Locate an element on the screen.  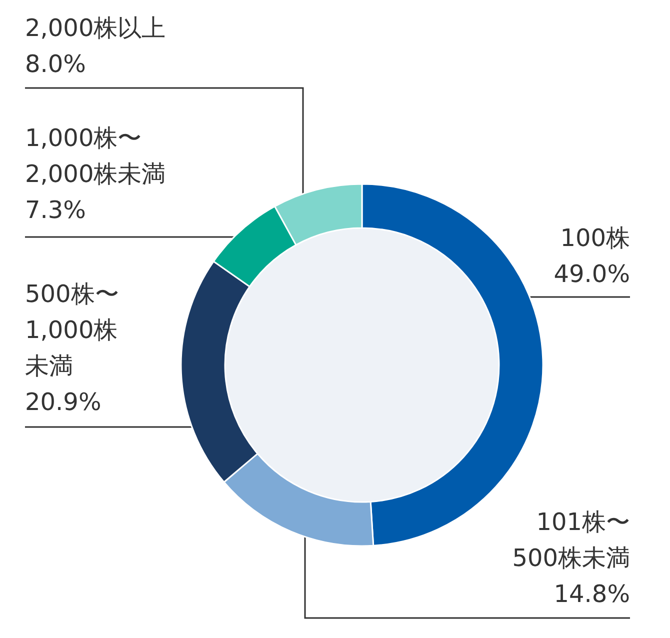
data-label: 20.9% is located at coordinates (63, 402).